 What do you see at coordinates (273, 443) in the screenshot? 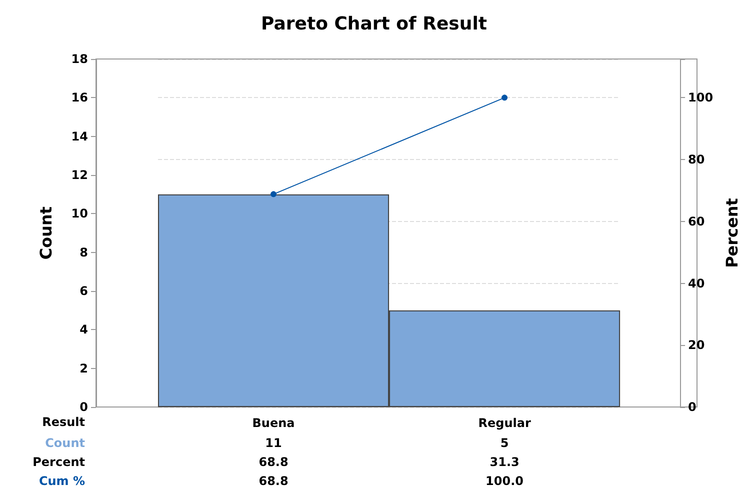
I see `data-label: 11` at bounding box center [273, 443].